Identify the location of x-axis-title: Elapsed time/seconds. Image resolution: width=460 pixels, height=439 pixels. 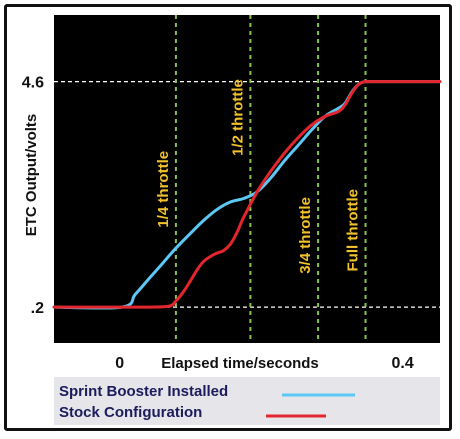
(240, 363).